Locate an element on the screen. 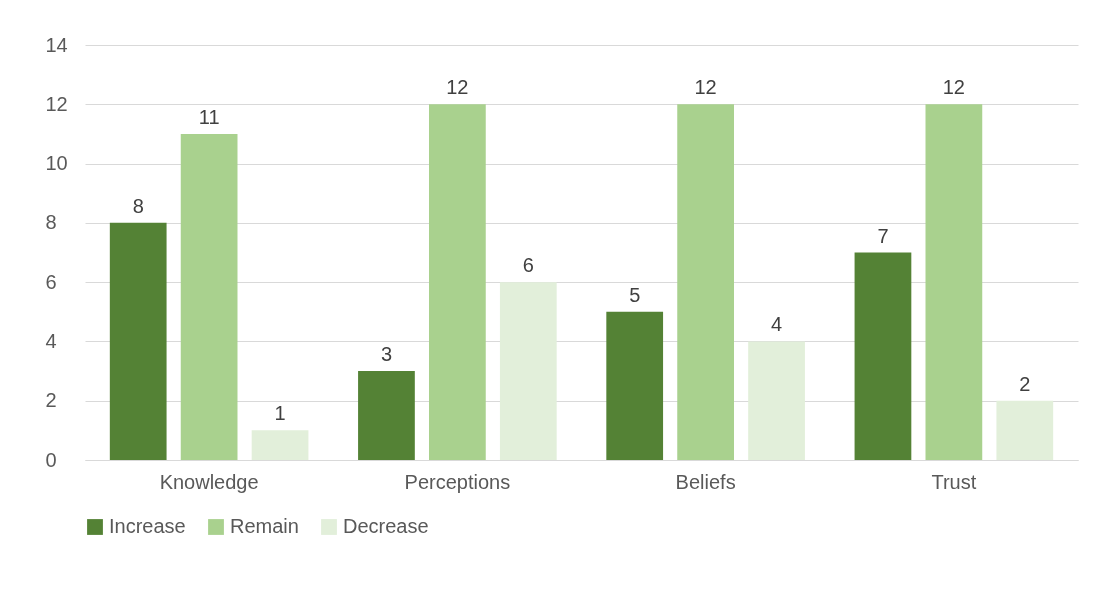 Image resolution: width=1093 pixels, height=590 pixels. data-label: 5 is located at coordinates (635, 294).